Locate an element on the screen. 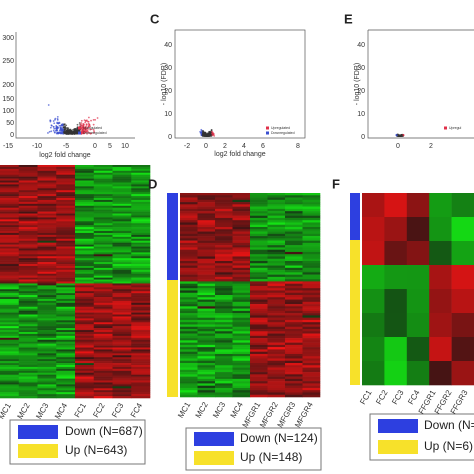  x-tick-label: -5 is located at coordinates (66, 146).